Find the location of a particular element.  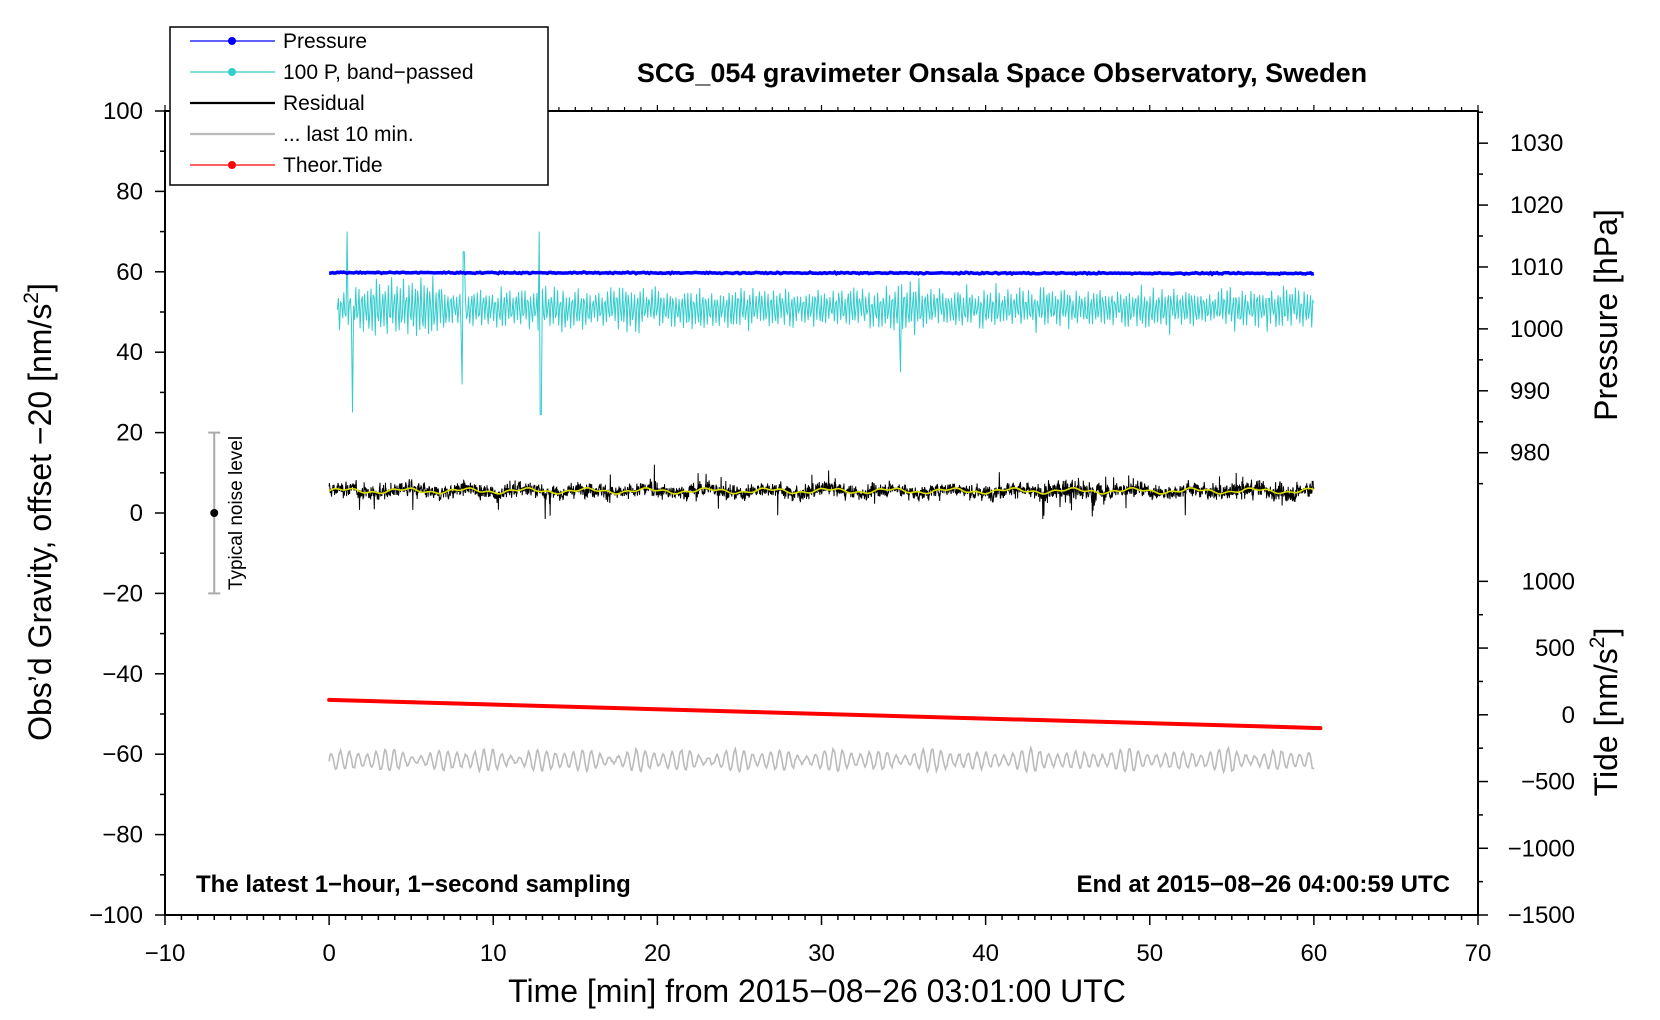

y-axis-title-gravity: Obs’d Gravity, offset −20 [nm/s2] is located at coordinates (39, 512).